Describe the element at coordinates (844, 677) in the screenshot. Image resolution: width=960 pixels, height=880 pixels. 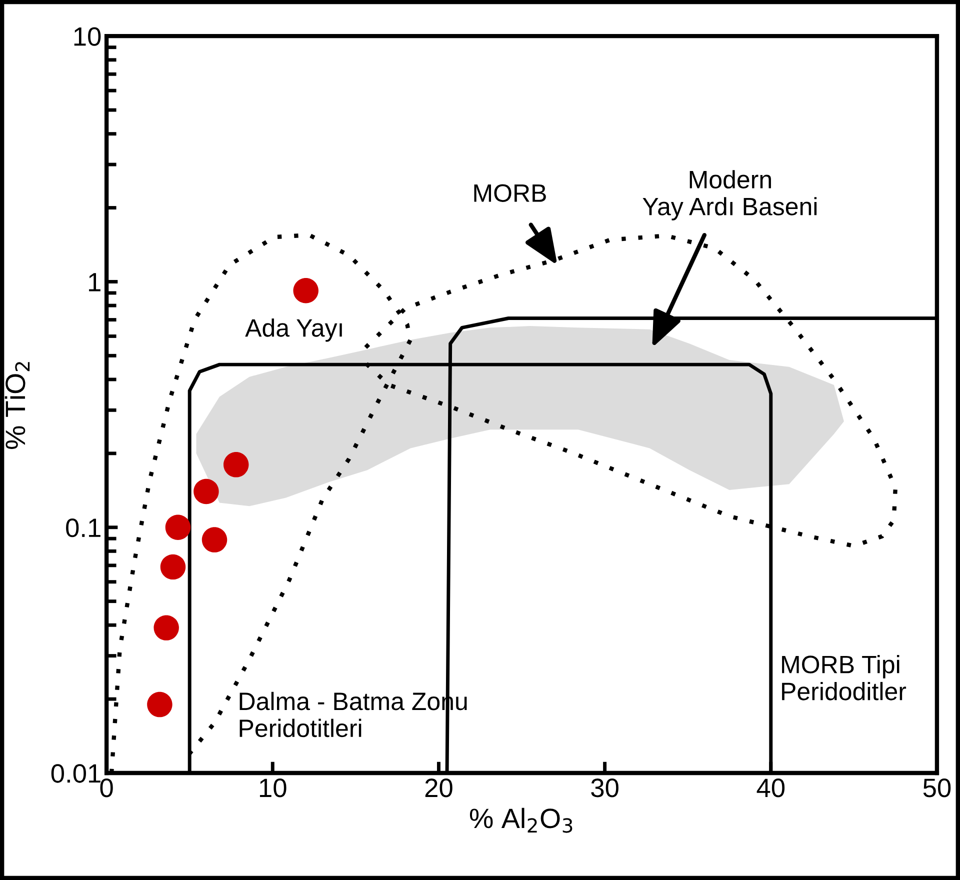
I see `annotation: MORB Tipi Peridoditler` at that location.